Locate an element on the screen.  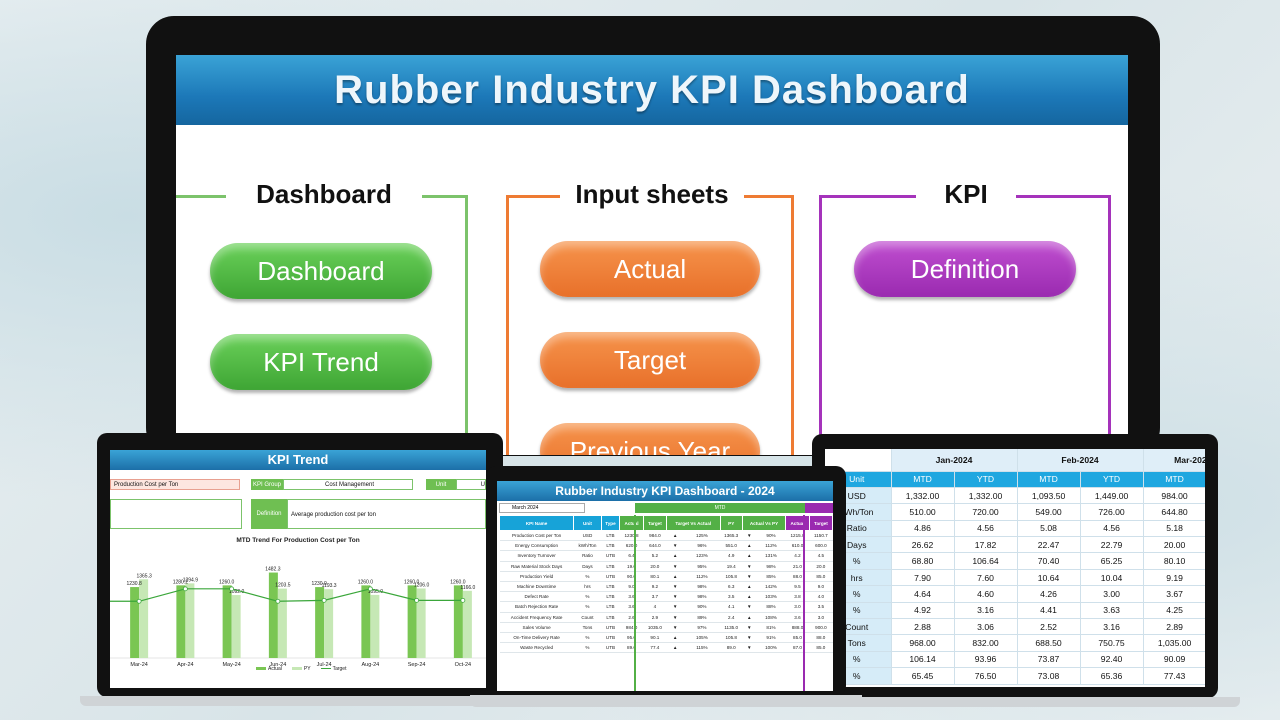
table-cell: 9.0 is located at coordinates (631, 587).